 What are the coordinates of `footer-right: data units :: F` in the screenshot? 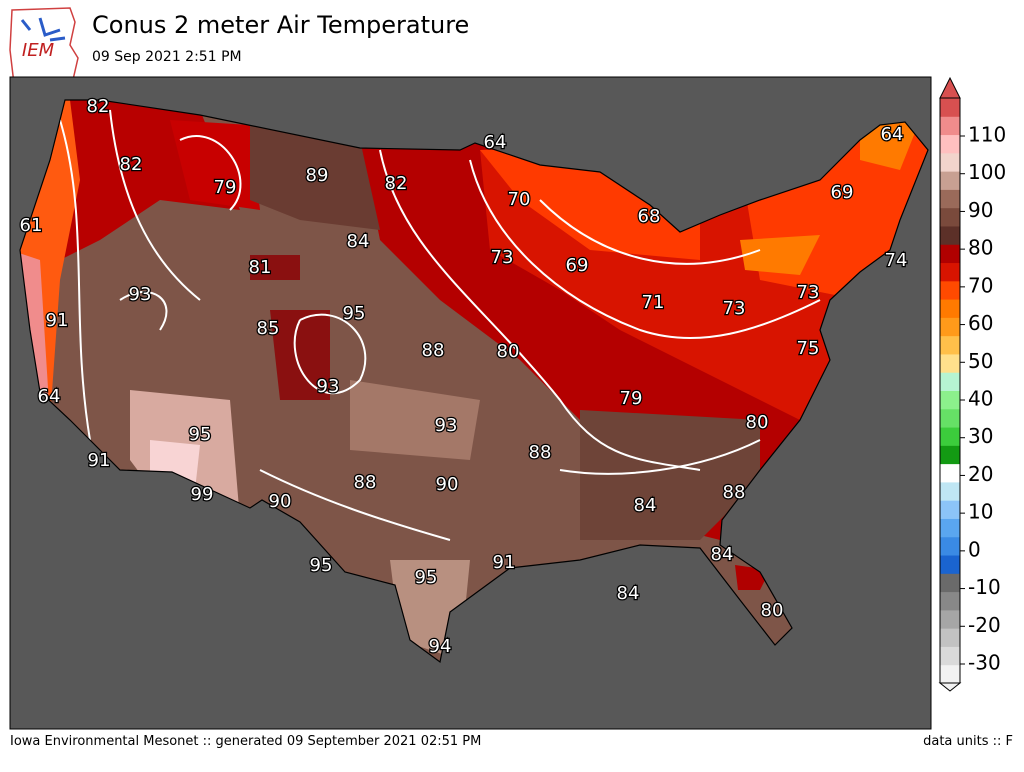 It's located at (968, 741).